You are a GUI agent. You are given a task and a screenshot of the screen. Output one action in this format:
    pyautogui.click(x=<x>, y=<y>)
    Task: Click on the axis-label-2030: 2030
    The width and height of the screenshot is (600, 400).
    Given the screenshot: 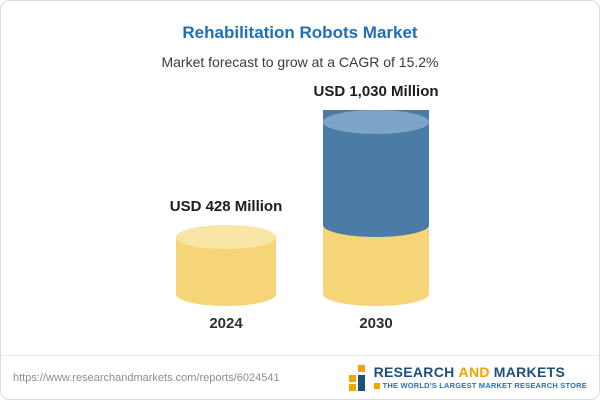 What is the action you would take?
    pyautogui.click(x=376, y=323)
    